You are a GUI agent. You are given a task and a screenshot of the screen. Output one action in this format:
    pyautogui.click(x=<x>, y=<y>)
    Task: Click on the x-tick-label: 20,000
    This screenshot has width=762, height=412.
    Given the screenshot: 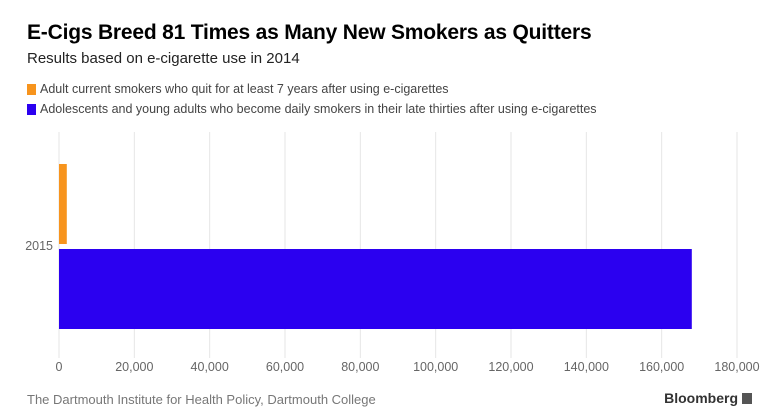 What is the action you would take?
    pyautogui.click(x=134, y=367)
    